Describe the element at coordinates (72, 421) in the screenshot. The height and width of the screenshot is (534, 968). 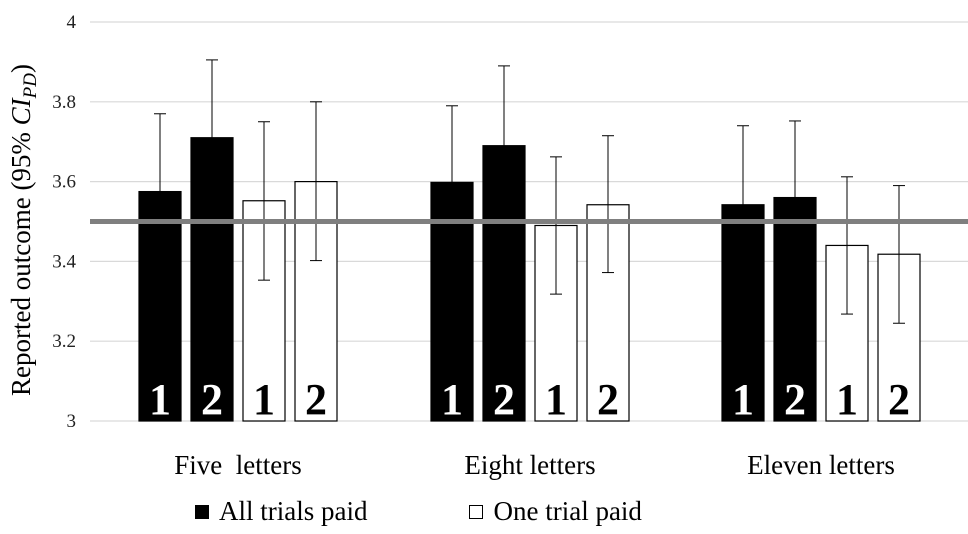
I see `y-tick-label: 3` at that location.